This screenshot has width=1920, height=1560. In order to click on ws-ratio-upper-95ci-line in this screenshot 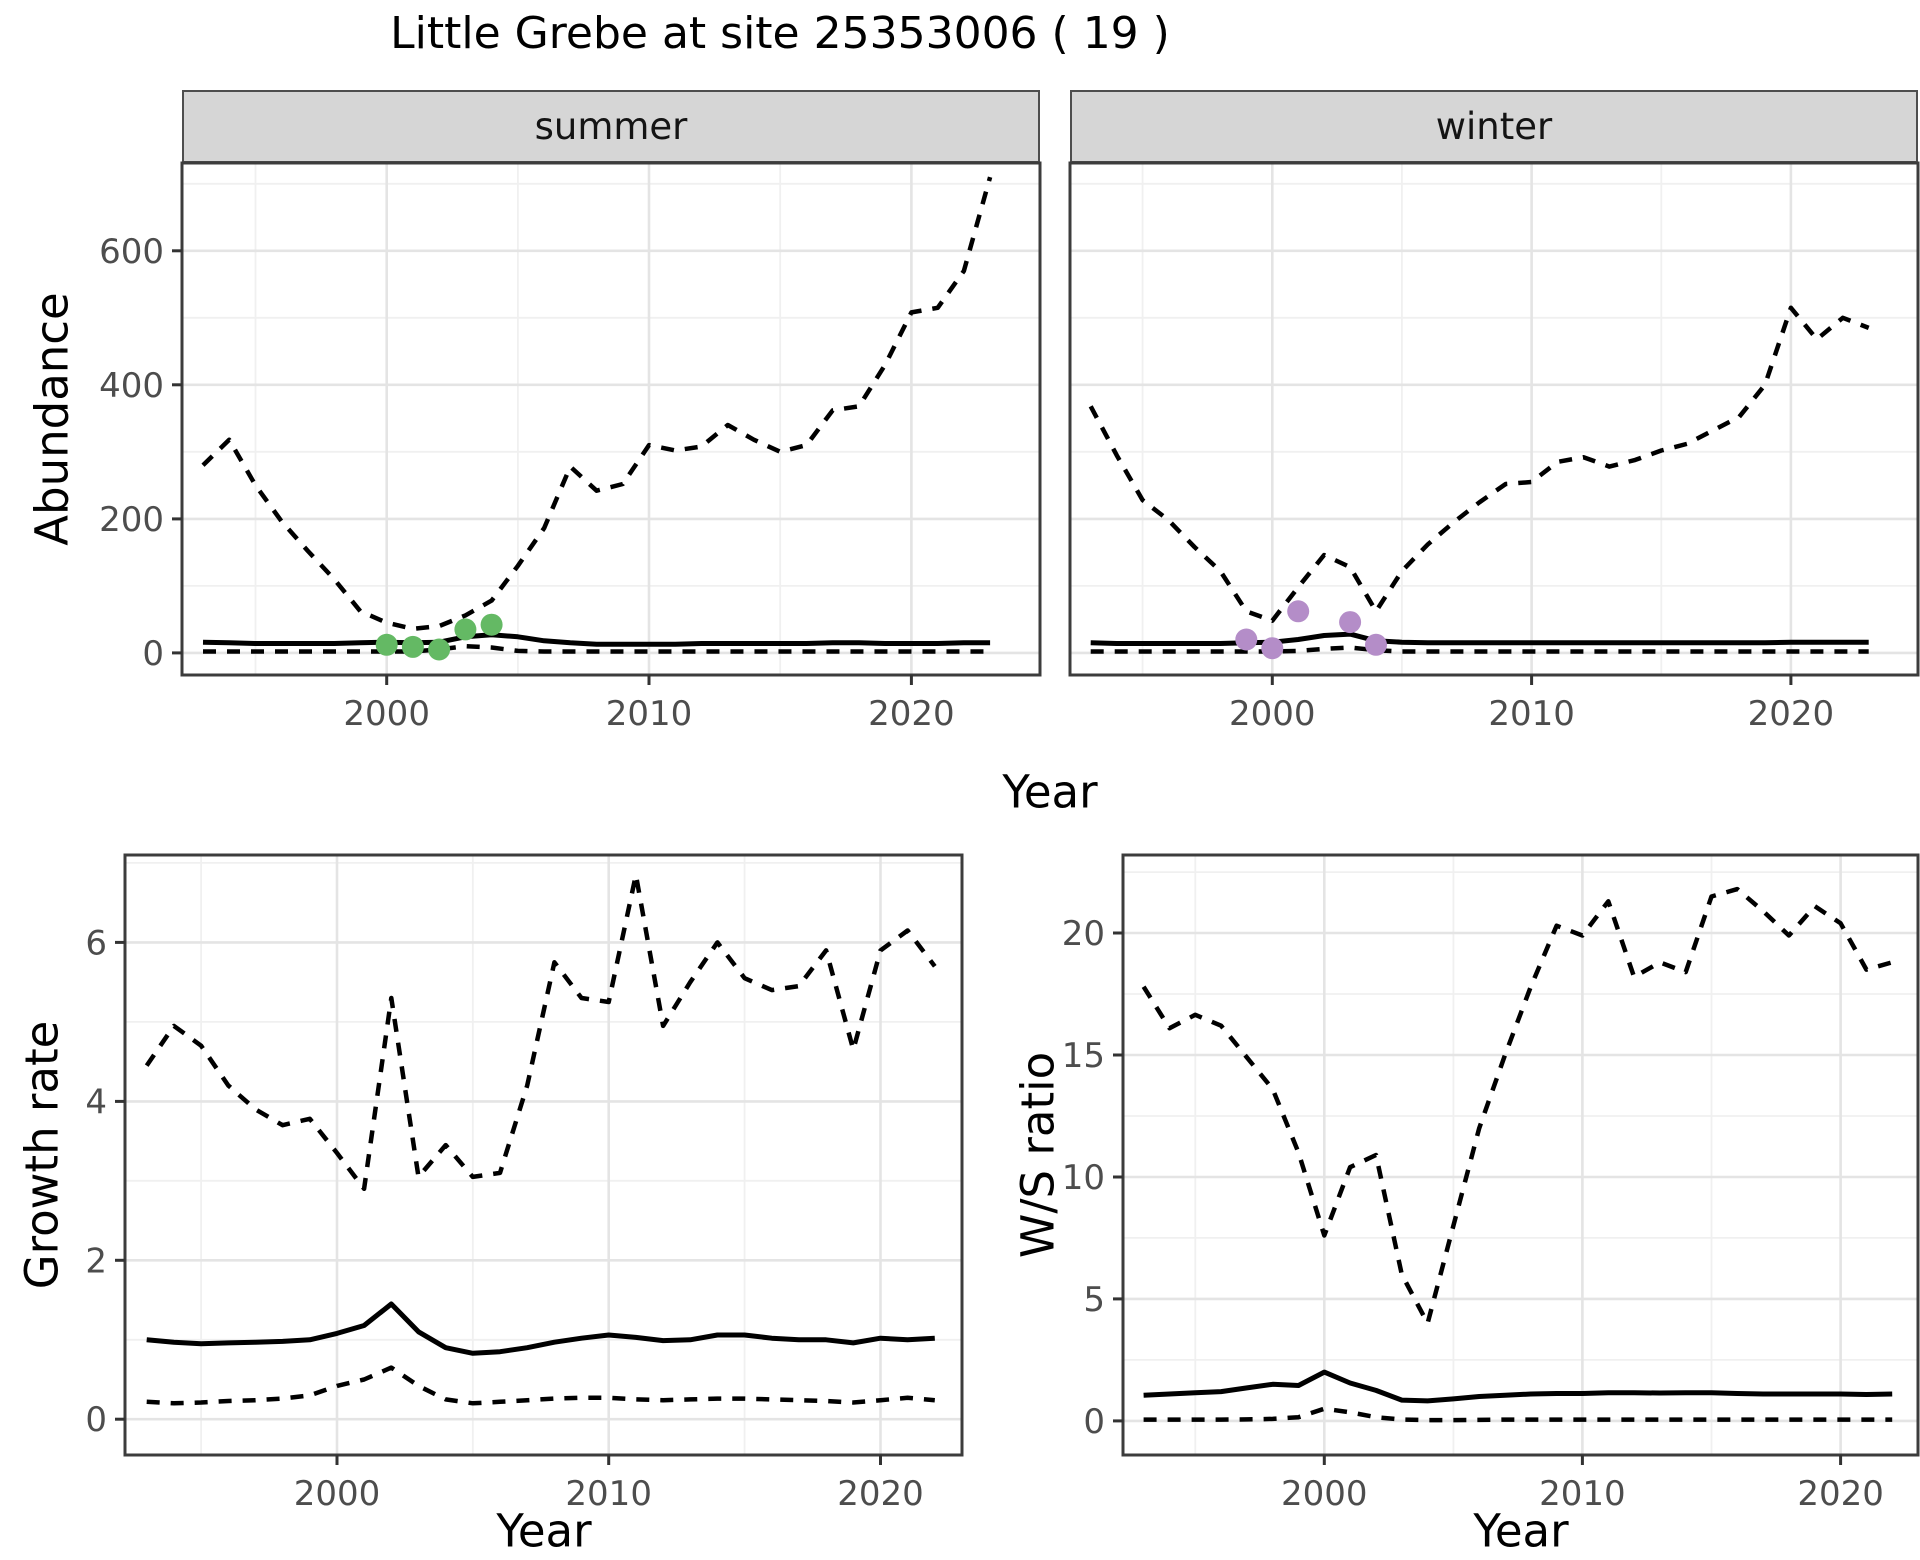, I will do `click(1517, 1106)`.